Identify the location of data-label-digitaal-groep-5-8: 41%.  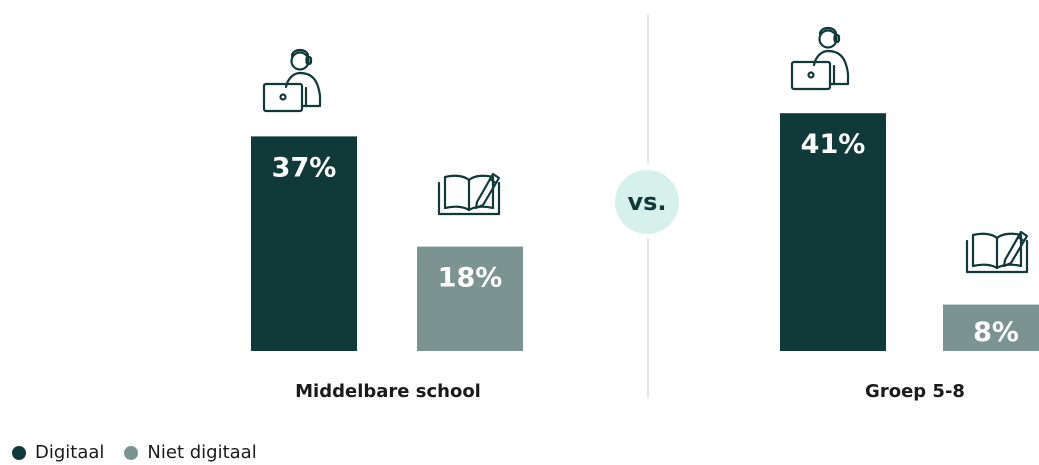
(833, 144).